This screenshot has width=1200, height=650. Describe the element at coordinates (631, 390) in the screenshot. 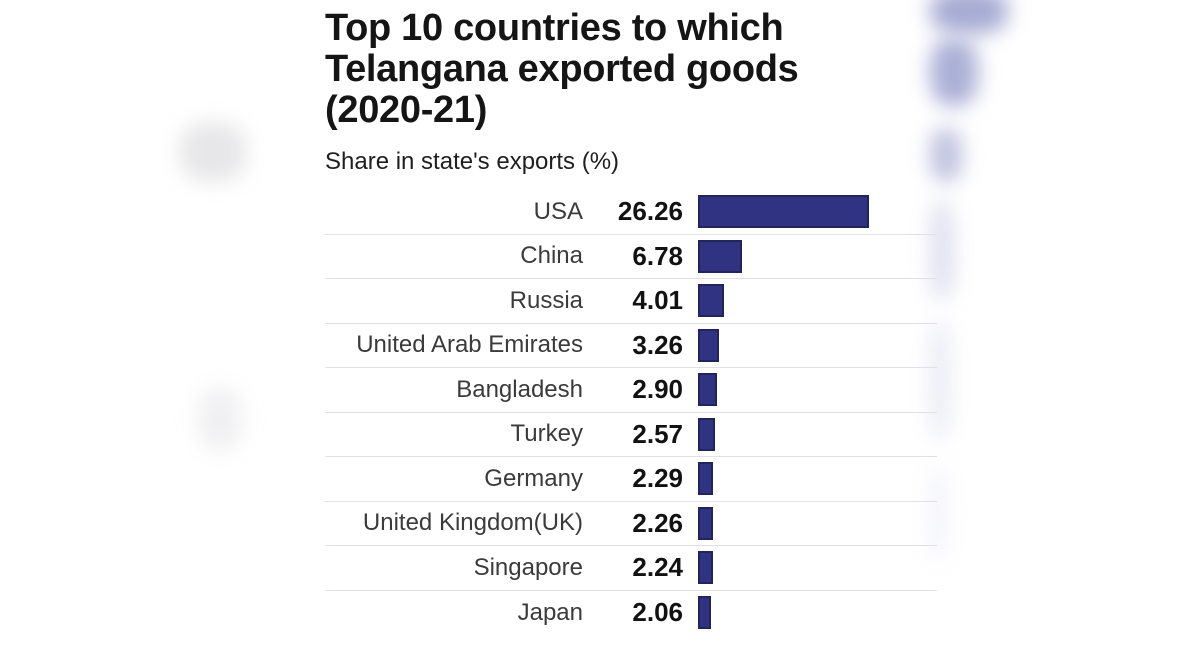

I see `chart-row: Bangladesh 2.90` at that location.